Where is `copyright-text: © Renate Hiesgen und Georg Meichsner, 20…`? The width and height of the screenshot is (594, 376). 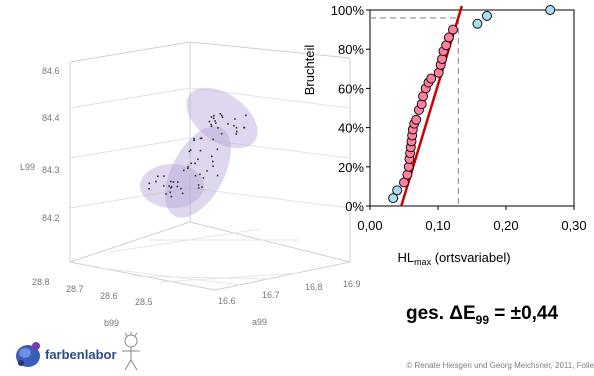 copyright-text: © Renate Hiesgen und Georg Meichsner, 20… is located at coordinates (500, 365).